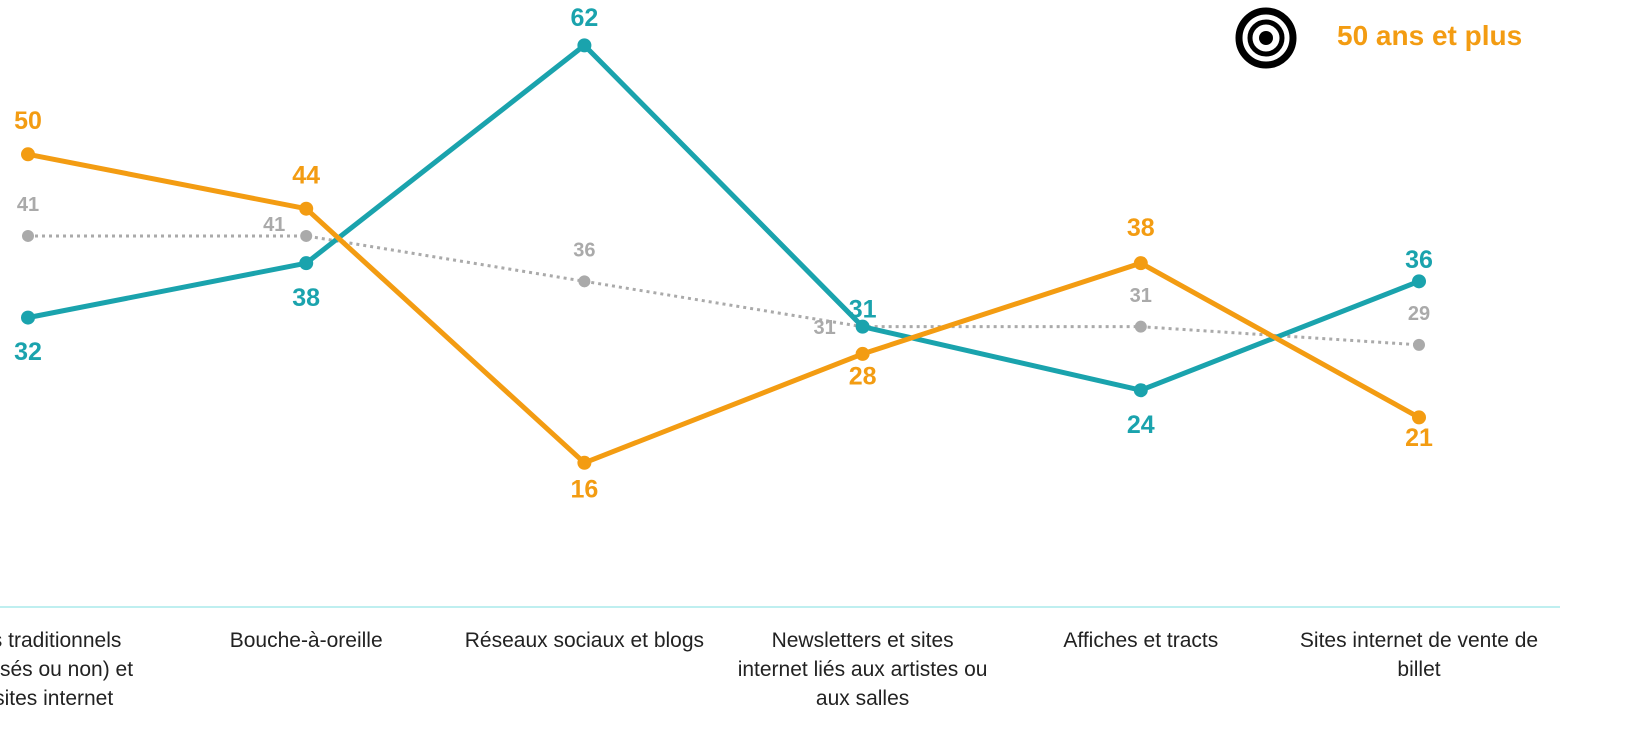 The image size is (1643, 747). What do you see at coordinates (28, 121) in the screenshot?
I see `data-label: 50` at bounding box center [28, 121].